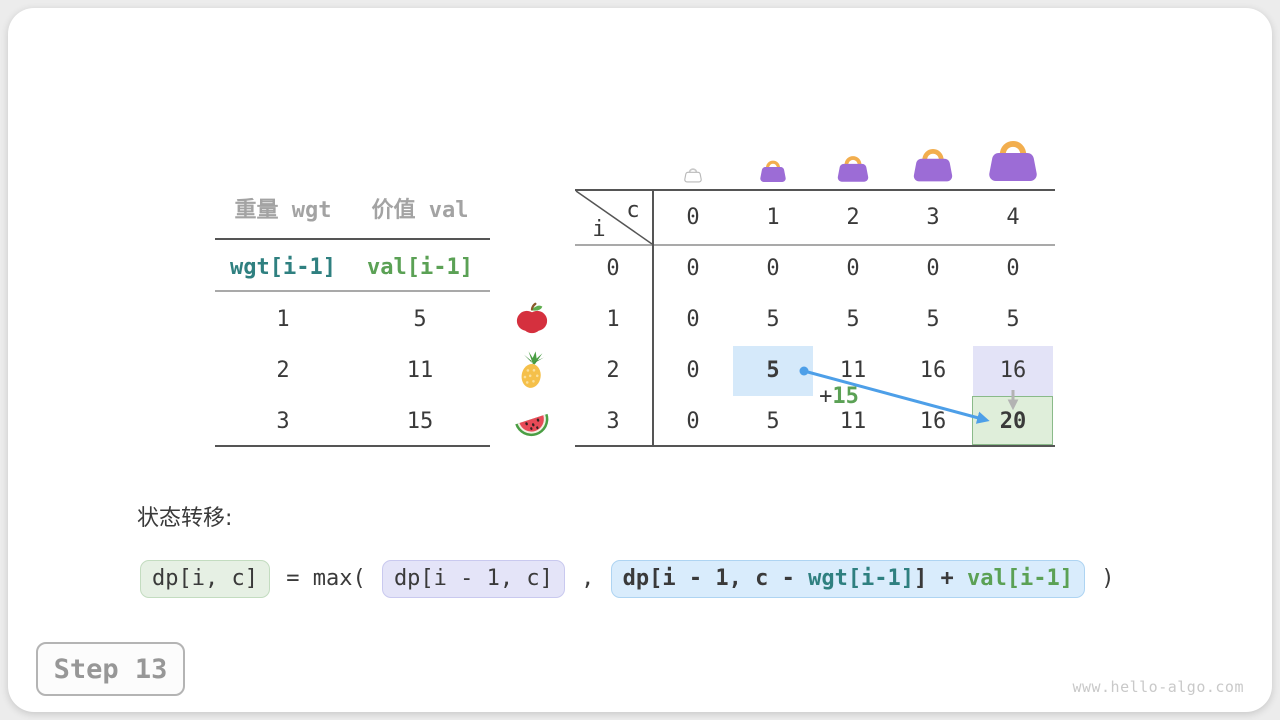 Image resolution: width=1280 pixels, height=720 pixels. Describe the element at coordinates (693, 370) in the screenshot. I see `dp-cell-2-0: 0` at that location.